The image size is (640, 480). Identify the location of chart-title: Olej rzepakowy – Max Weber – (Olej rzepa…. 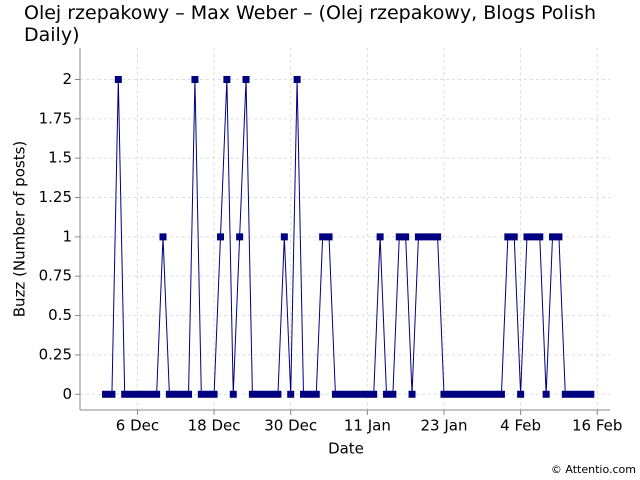
(310, 24).